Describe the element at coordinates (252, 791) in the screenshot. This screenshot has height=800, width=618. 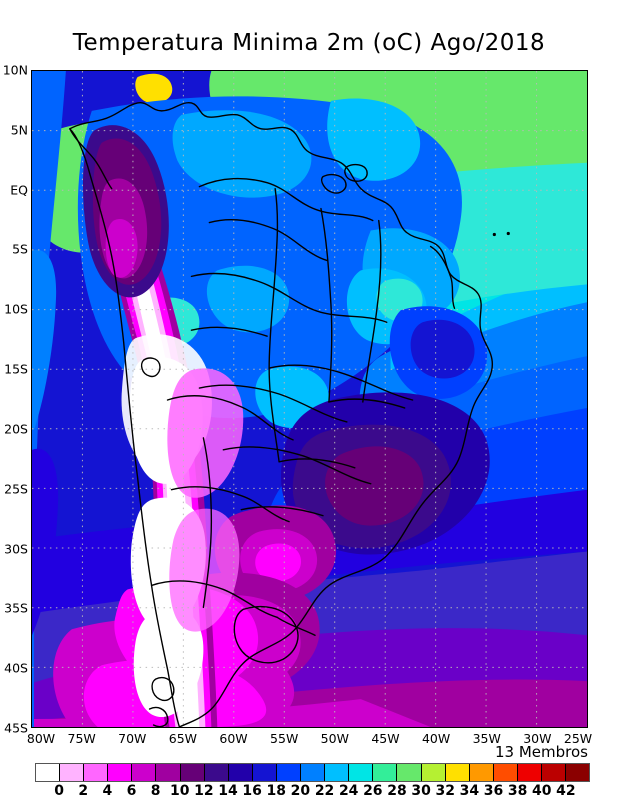
I see `colorbar-tick: 16` at that location.